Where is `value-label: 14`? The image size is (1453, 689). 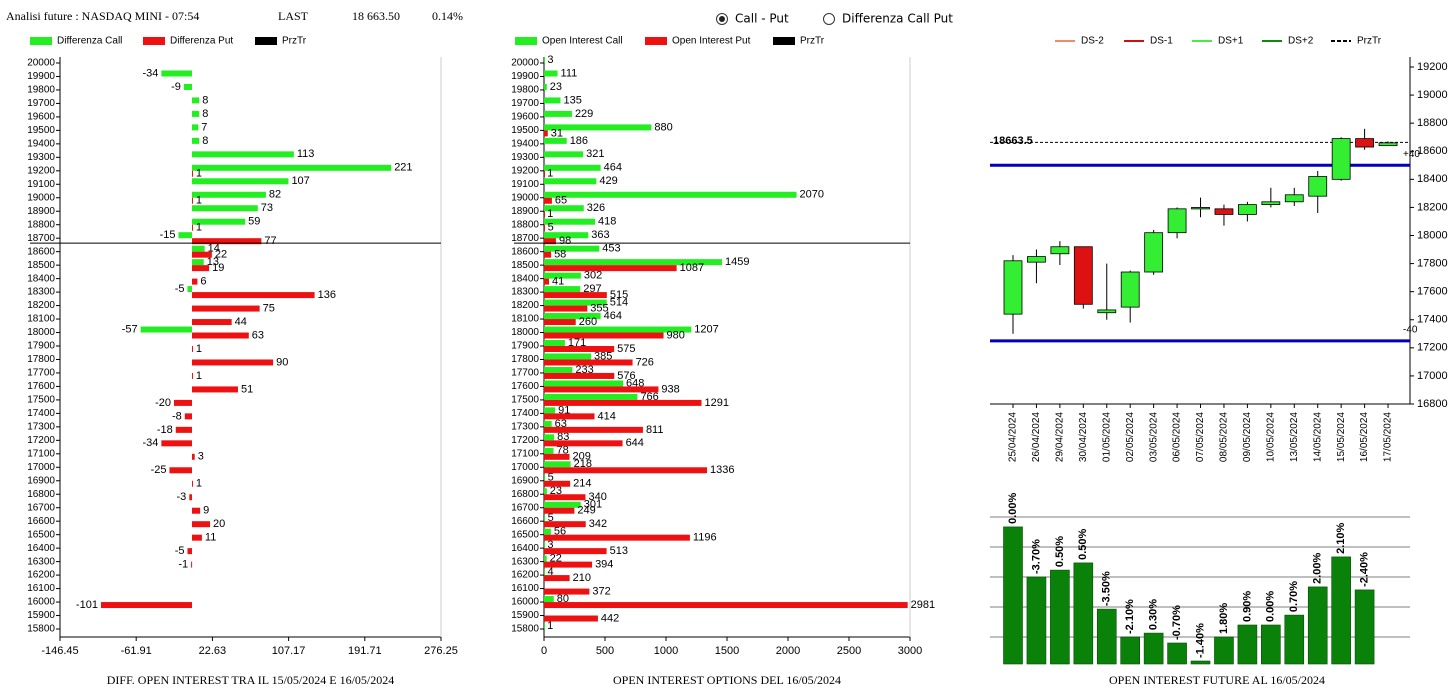 value-label: 14 is located at coordinates (214, 249).